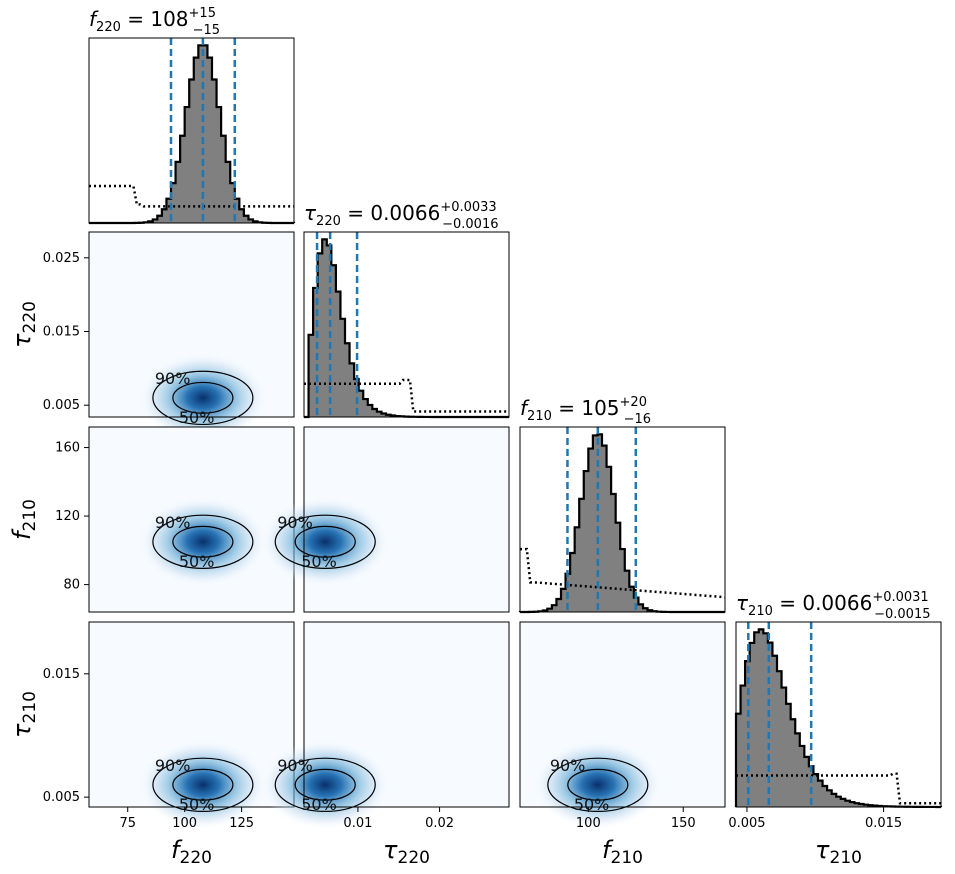 Image resolution: width=955 pixels, height=874 pixels. What do you see at coordinates (61, 258) in the screenshot?
I see `y-tick-label: 0.025` at bounding box center [61, 258].